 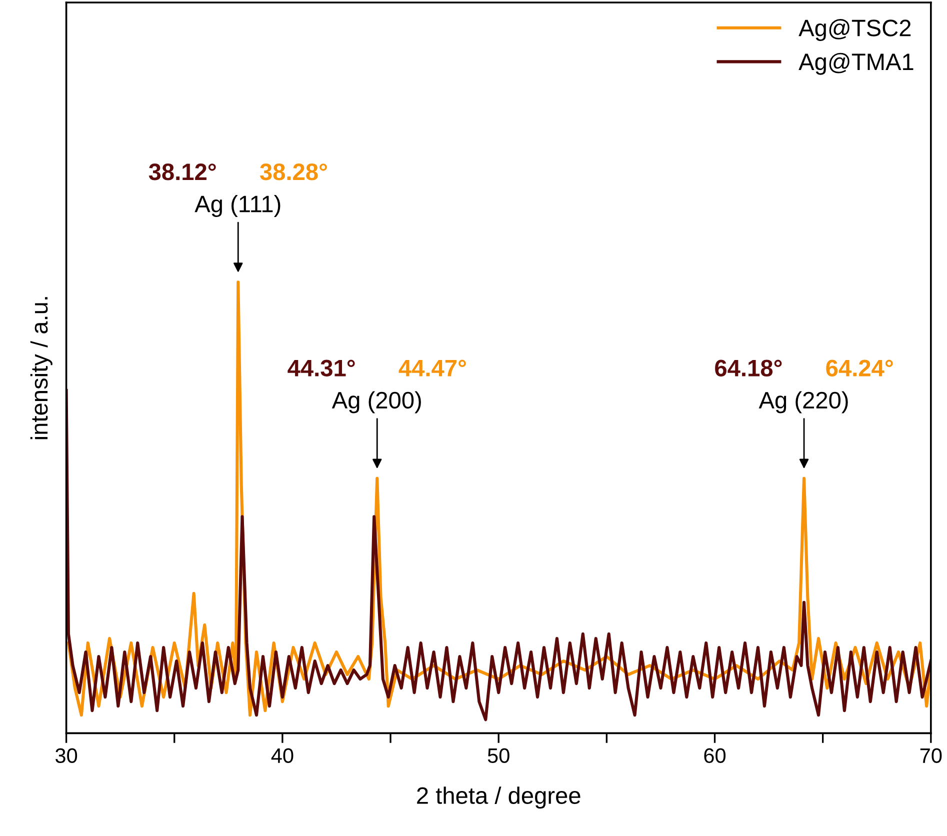 What do you see at coordinates (498, 797) in the screenshot?
I see `x-axis-title: 2 theta / degree` at bounding box center [498, 797].